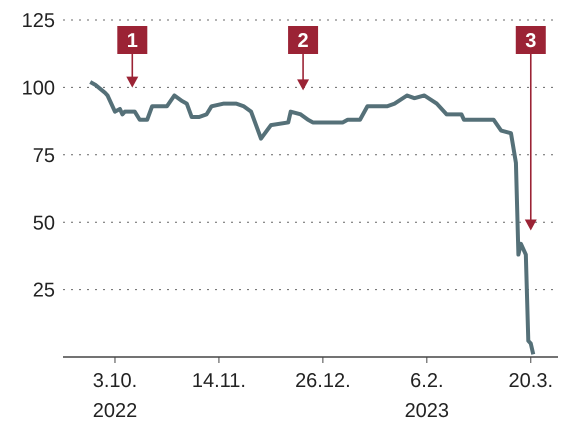 The image size is (580, 435). Describe the element at coordinates (38, 89) in the screenshot. I see `y-tick-label: 100` at that location.